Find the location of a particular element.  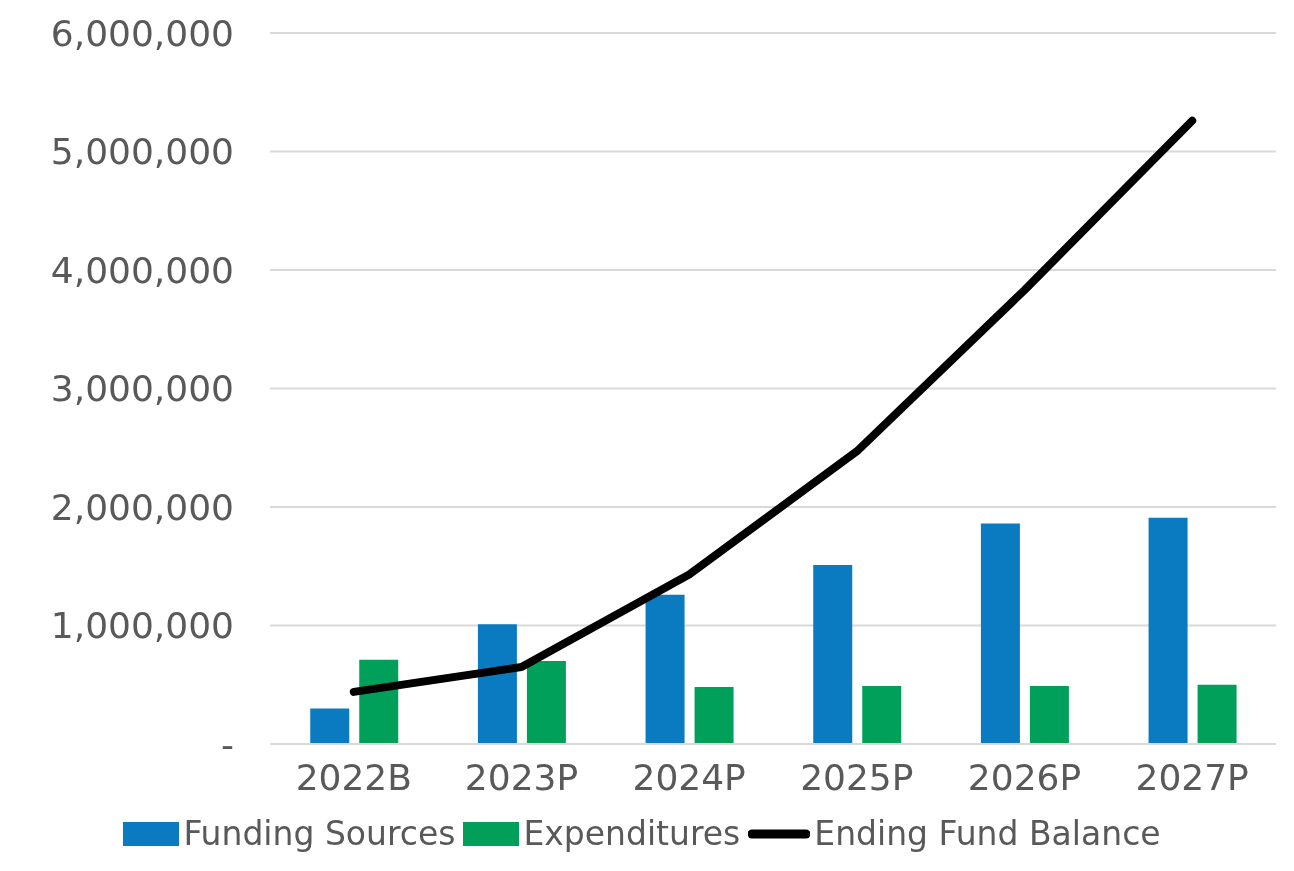

legend-label: Ending Fund Balance is located at coordinates (987, 833).